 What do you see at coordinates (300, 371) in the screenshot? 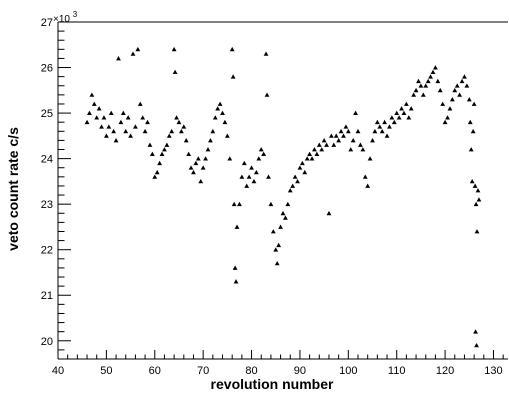
I see `x-tick-label: 90` at bounding box center [300, 371].